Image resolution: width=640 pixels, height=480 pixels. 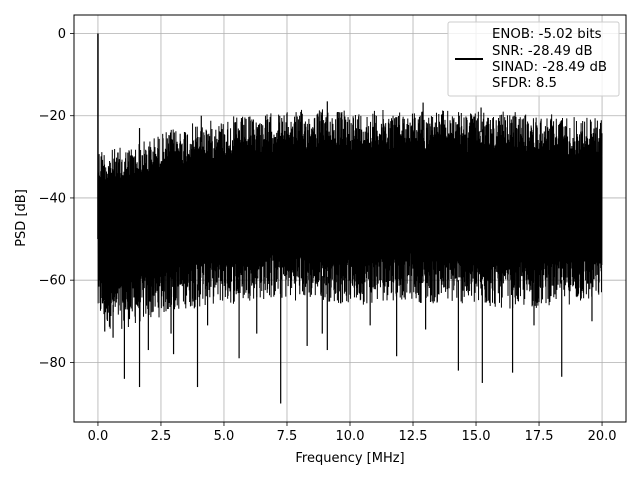 What do you see at coordinates (21, 218) in the screenshot?
I see `y-axis-label: PSD [dB]` at bounding box center [21, 218].